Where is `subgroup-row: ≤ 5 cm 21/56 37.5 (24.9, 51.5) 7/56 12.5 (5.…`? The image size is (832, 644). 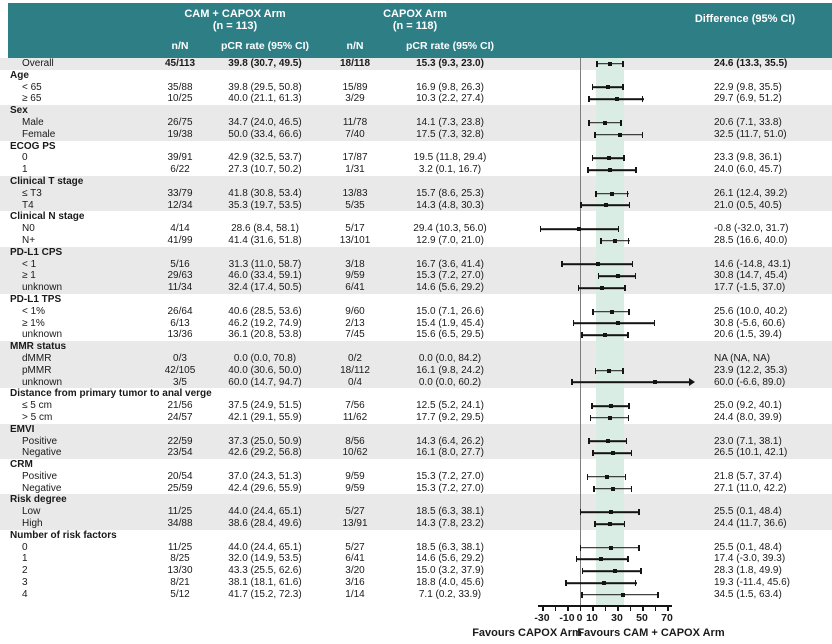
subgroup-row: ≤ 5 cm 21/56 37.5 (24.9, 51.5) 7/56 12.5 (5.… is located at coordinates (416, 406).